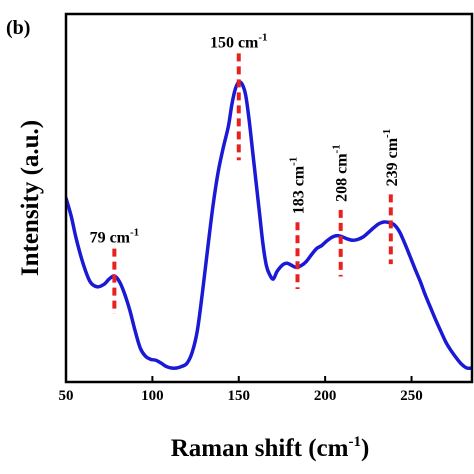  Describe the element at coordinates (411, 396) in the screenshot. I see `x-tick-label-4: 250` at that location.